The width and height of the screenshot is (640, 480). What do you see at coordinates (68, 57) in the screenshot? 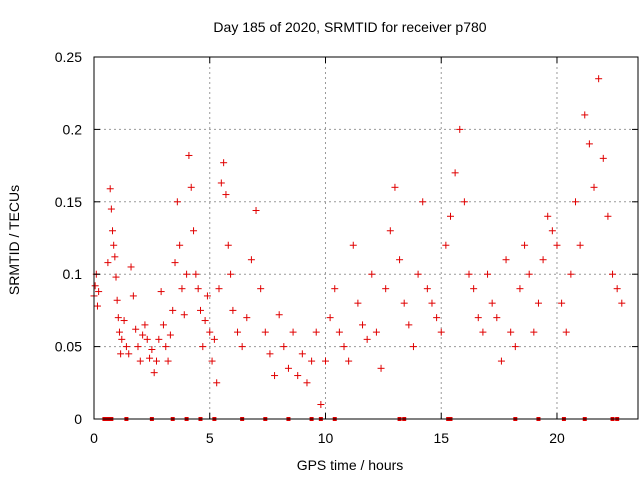
I see `y-tick-label: 0.25` at bounding box center [68, 57].